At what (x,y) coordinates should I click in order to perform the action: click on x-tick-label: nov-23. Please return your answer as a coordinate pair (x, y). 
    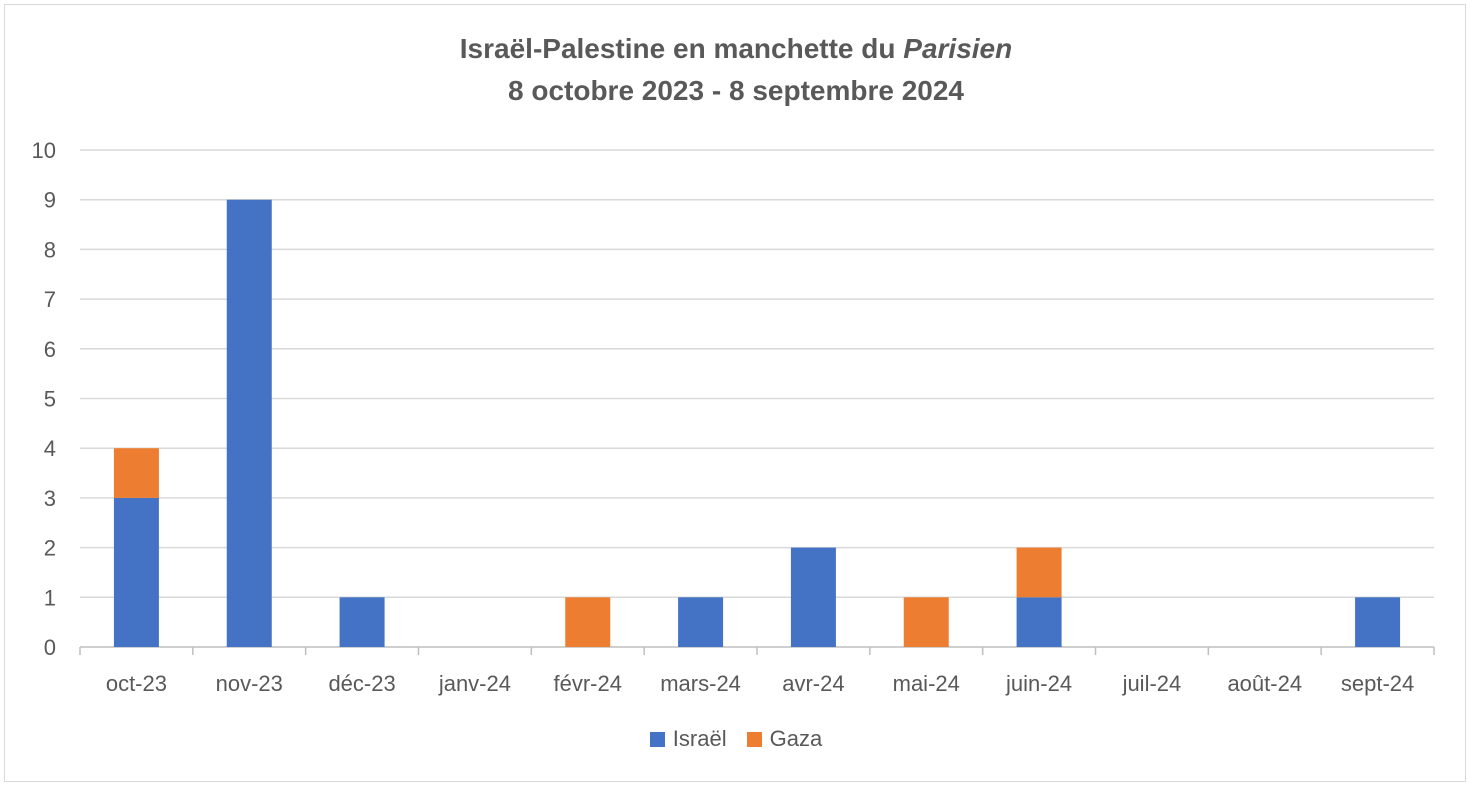
    Looking at the image, I should click on (249, 683).